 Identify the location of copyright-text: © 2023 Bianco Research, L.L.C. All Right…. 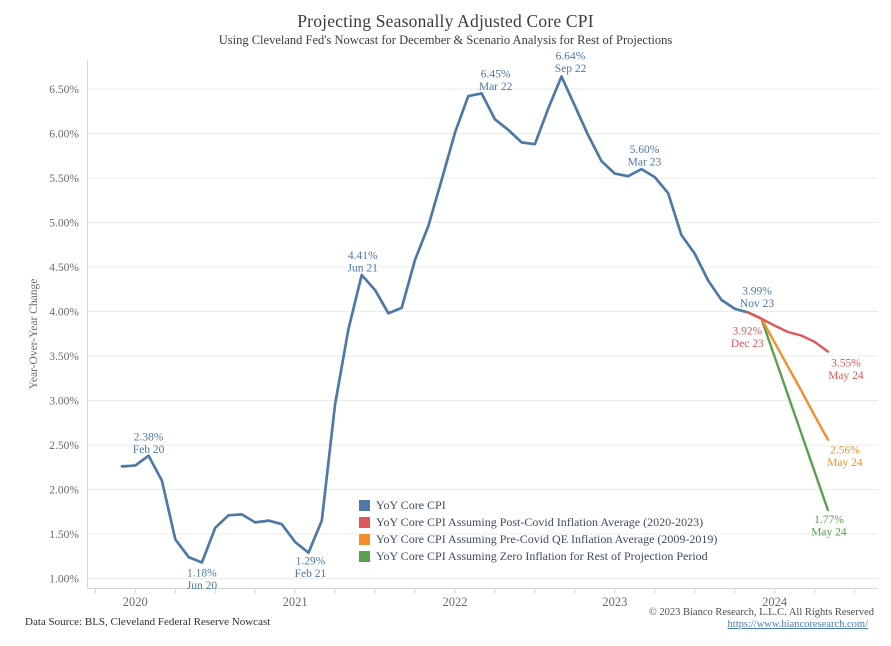
(761, 612).